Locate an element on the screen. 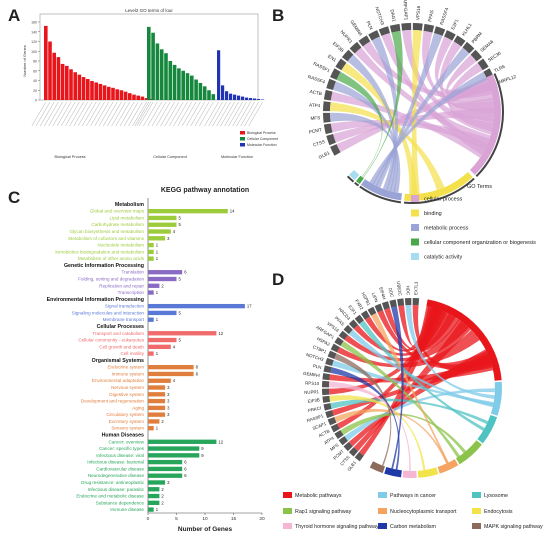 Image resolution: width=550 pixels, height=541 pixels. panel-b-legend-swatch is located at coordinates (415, 213).